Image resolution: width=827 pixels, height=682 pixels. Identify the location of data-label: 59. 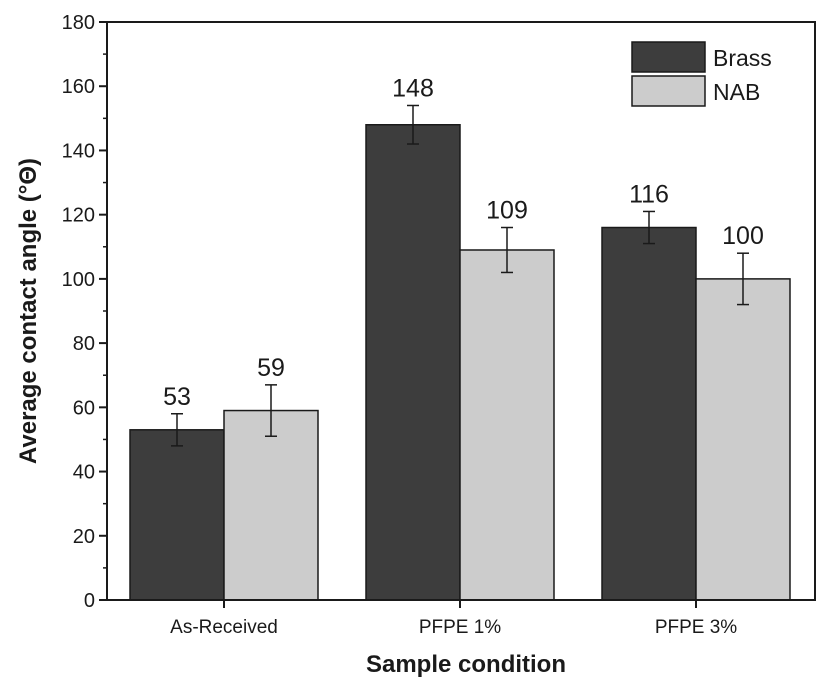
(271, 368).